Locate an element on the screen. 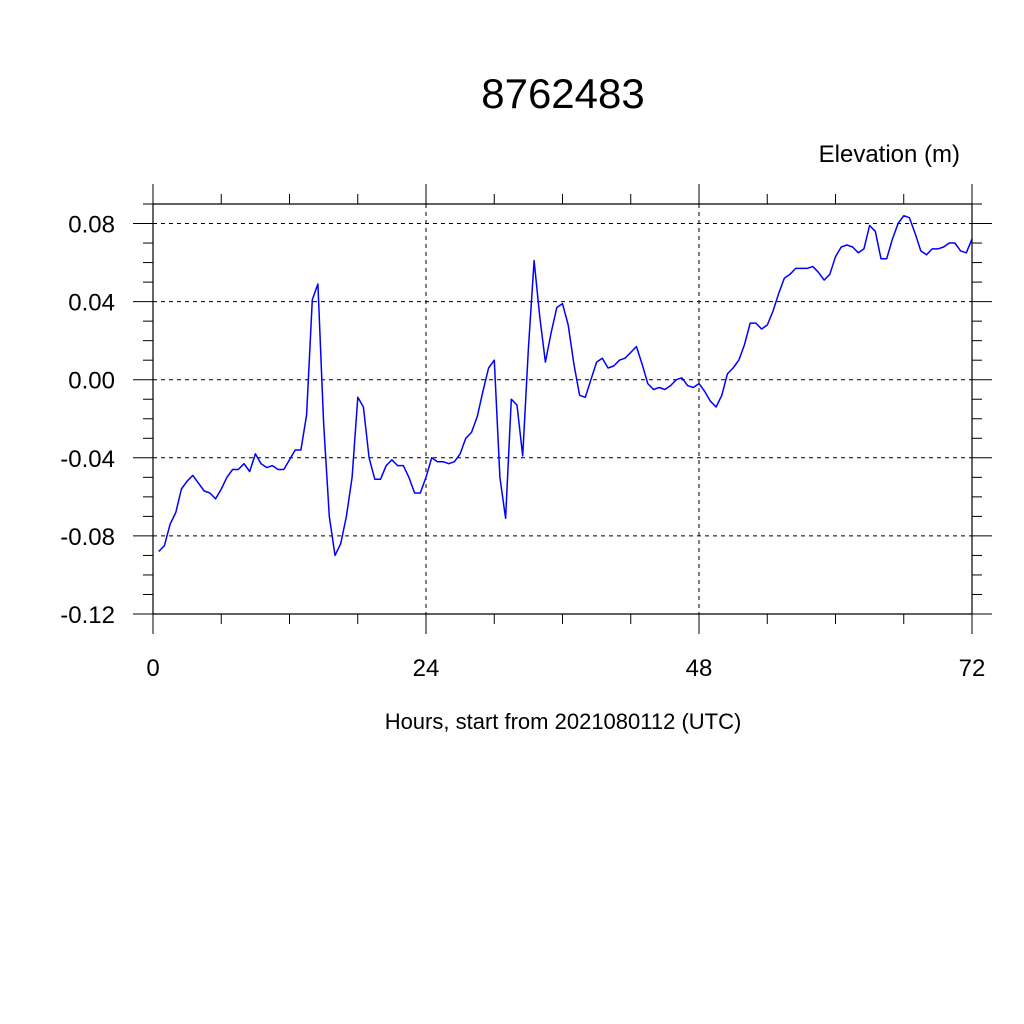  x-tick-label: 48 is located at coordinates (699, 668).